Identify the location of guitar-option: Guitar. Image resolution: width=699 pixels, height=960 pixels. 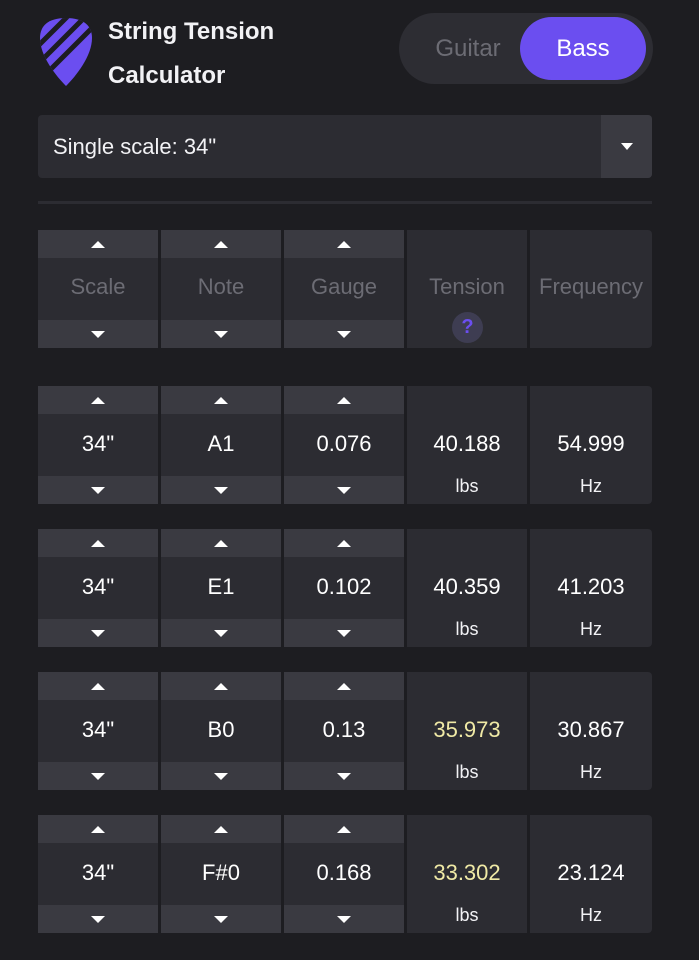
(468, 48).